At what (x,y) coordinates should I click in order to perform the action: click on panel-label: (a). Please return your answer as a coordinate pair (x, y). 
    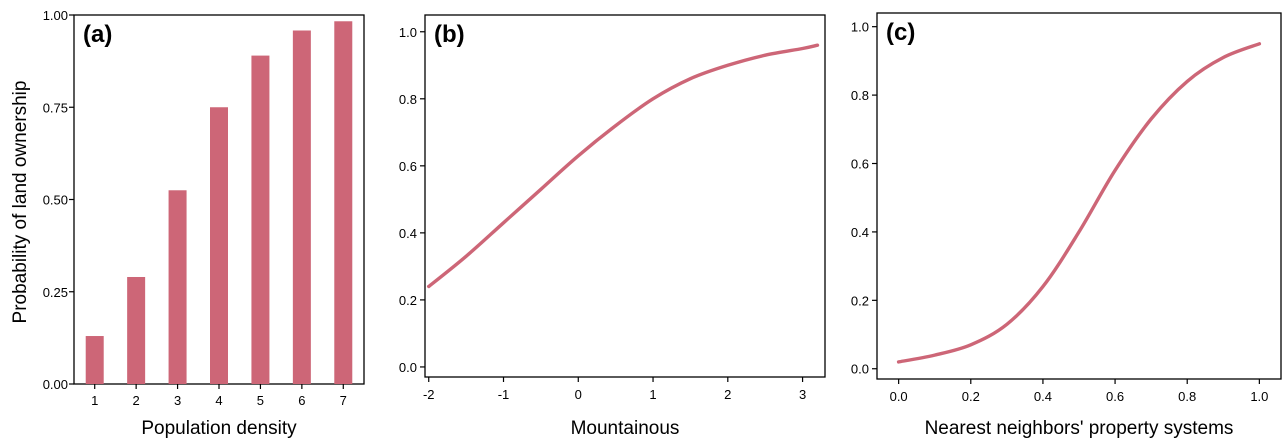
    Looking at the image, I should click on (97, 34).